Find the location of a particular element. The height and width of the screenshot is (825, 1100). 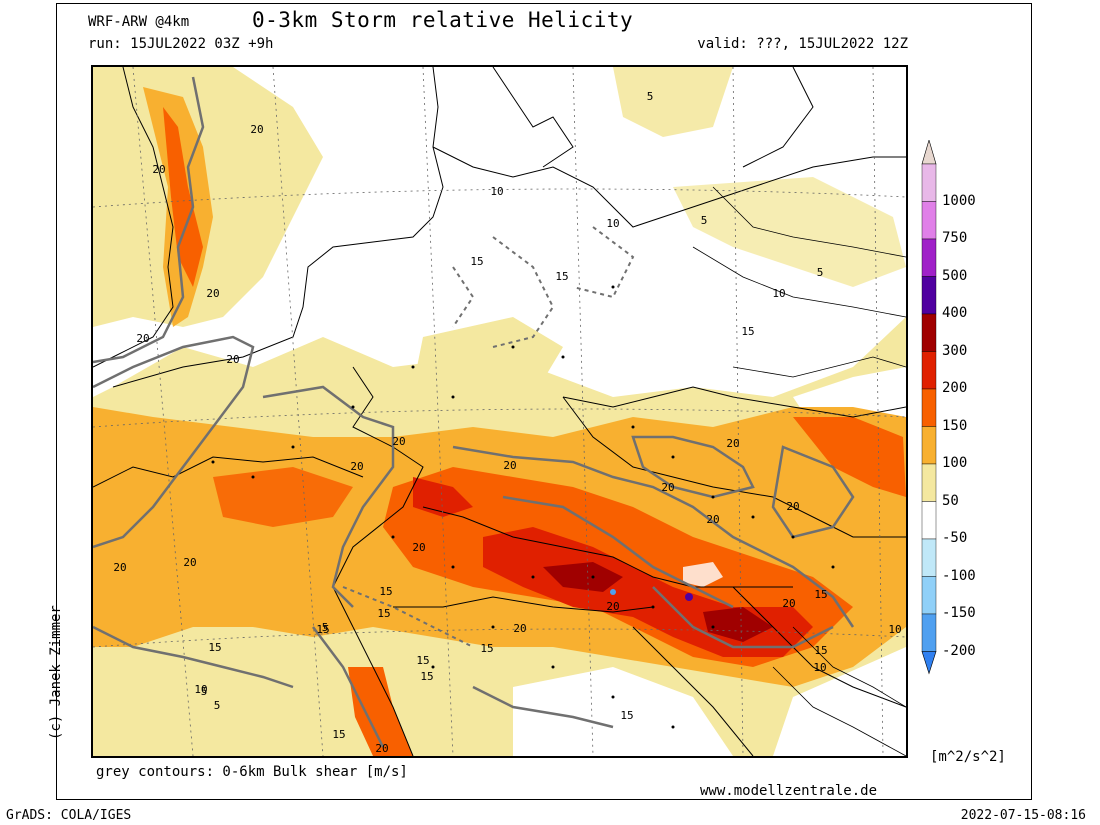

software-credit: GrADS: COLA/IGES is located at coordinates (69, 815).